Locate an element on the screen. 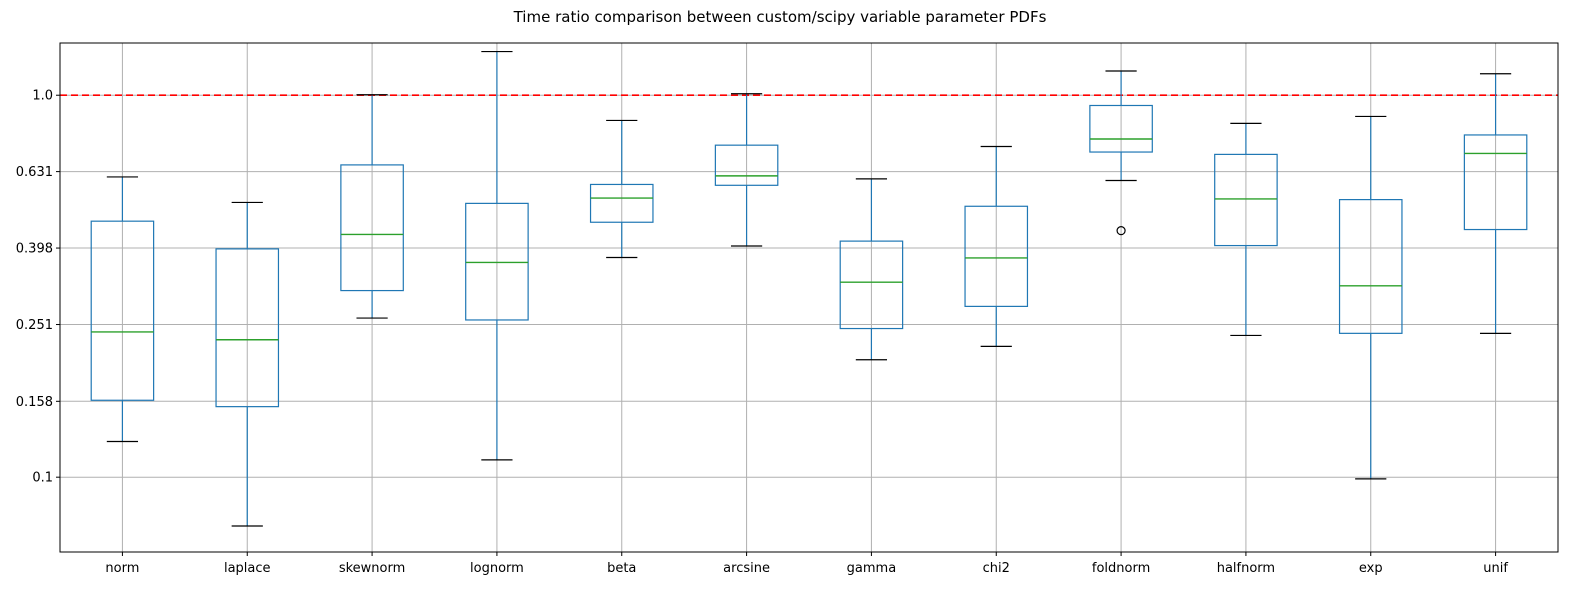 This screenshot has height=593, width=1589. outlier-point is located at coordinates (1121, 231).